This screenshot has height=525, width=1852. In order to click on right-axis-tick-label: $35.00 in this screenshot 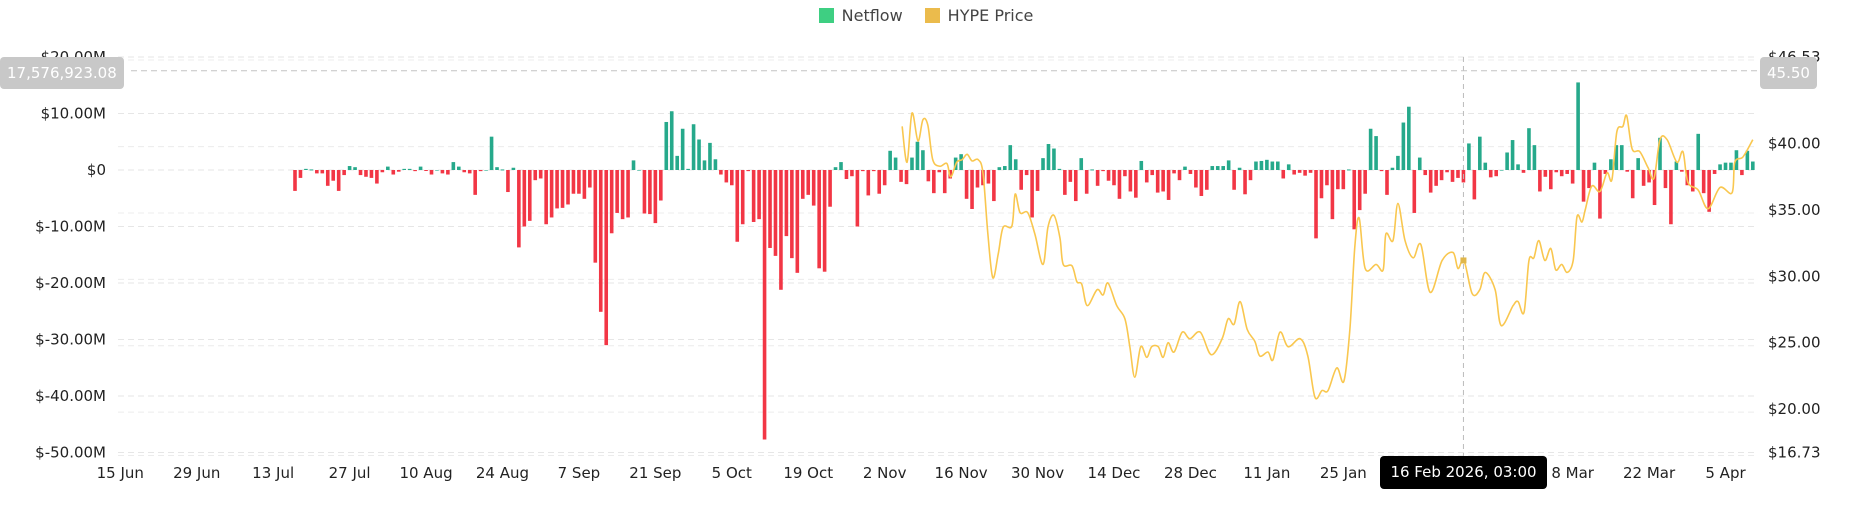, I will do `click(1794, 210)`.